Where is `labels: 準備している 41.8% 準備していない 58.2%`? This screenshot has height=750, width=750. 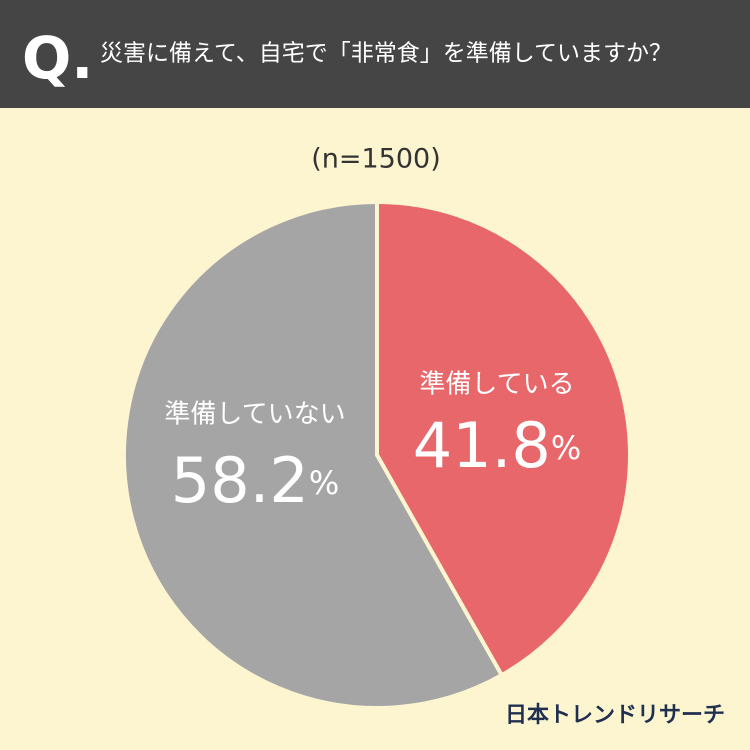 labels: 準備している 41.8% 準備していない 58.2% is located at coordinates (372, 444).